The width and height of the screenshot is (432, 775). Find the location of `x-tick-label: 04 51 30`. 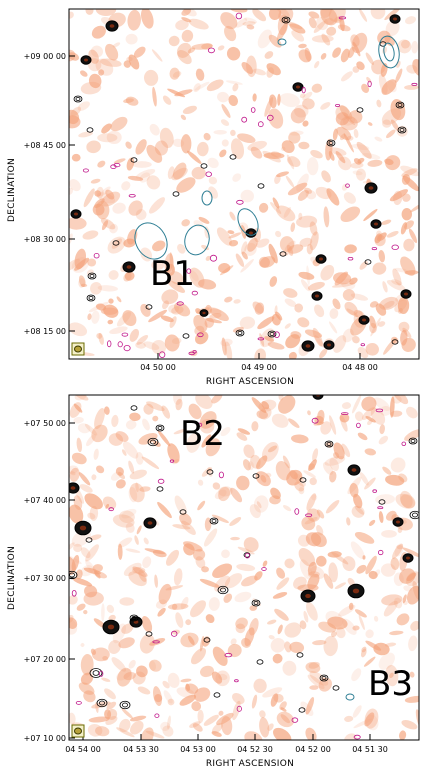

x-tick-label: 04 51 30 is located at coordinates (370, 749).